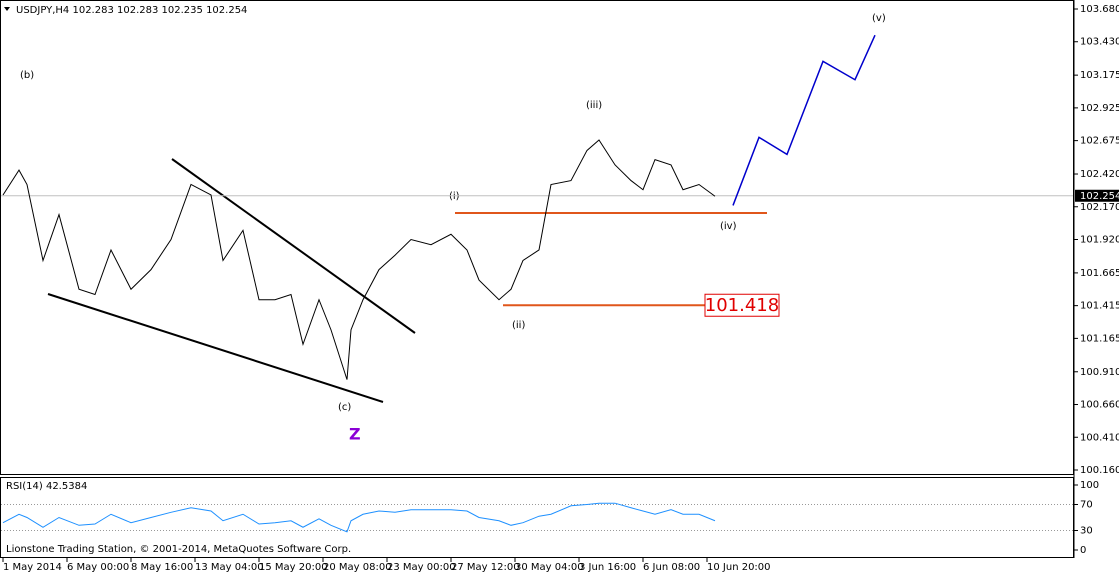 The height and width of the screenshot is (575, 1119). Describe the element at coordinates (1099, 174) in the screenshot. I see `y-tick-label: 102.420` at that location.